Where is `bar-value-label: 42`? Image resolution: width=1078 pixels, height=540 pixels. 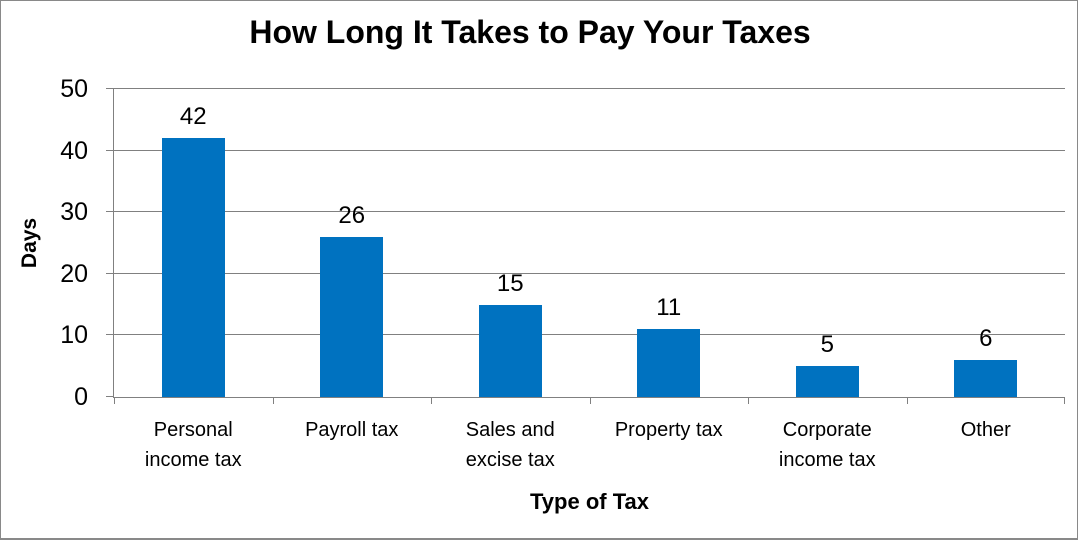
bar-value-label: 42 is located at coordinates (193, 117).